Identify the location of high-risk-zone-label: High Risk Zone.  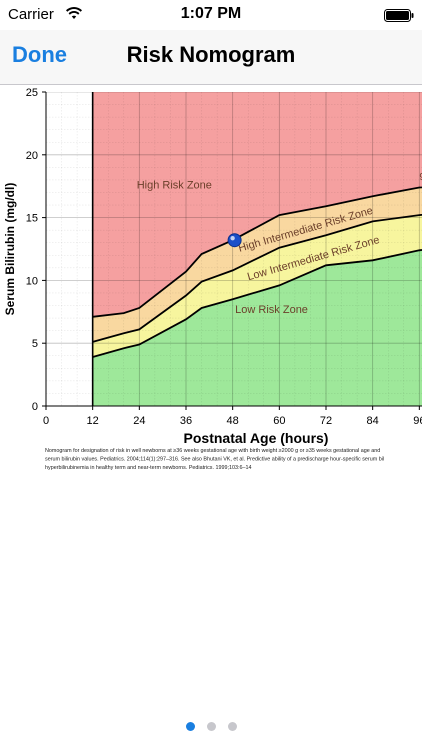
(174, 186).